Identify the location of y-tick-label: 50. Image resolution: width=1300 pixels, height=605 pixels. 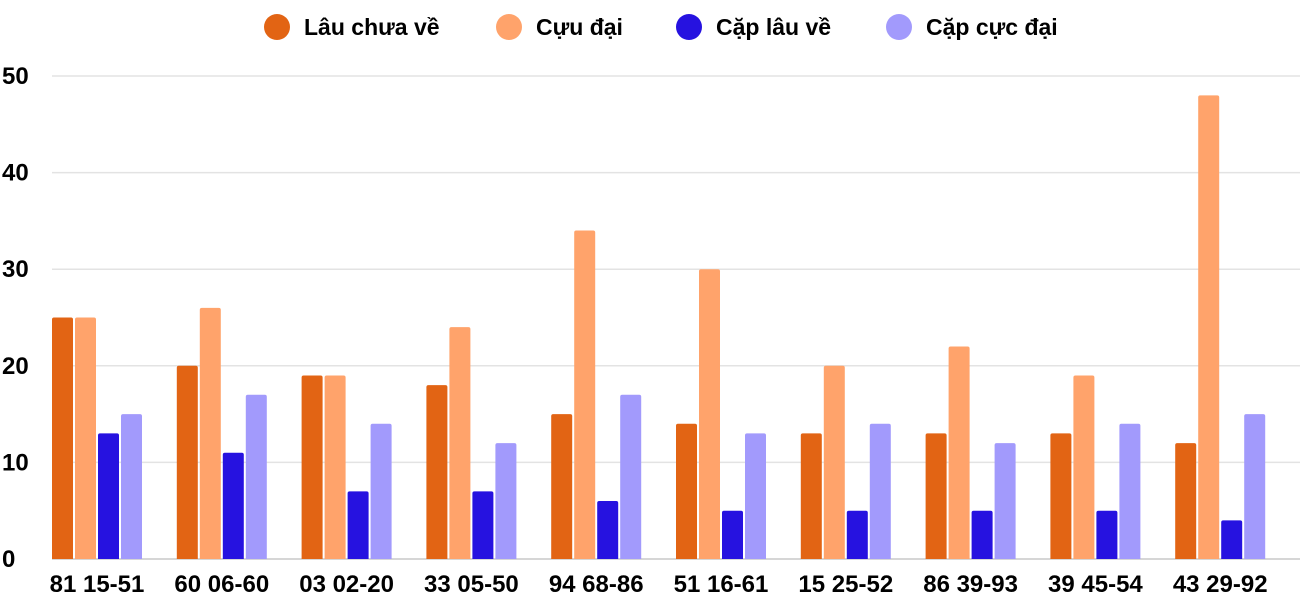
(15, 76).